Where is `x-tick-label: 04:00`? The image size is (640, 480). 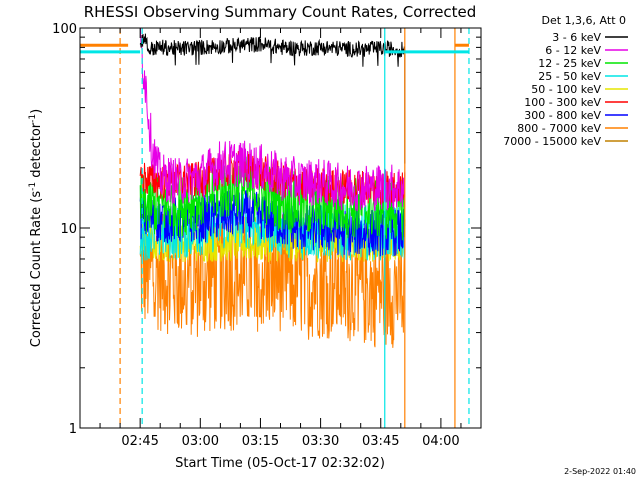
x-tick-label: 04:00 is located at coordinates (440, 441).